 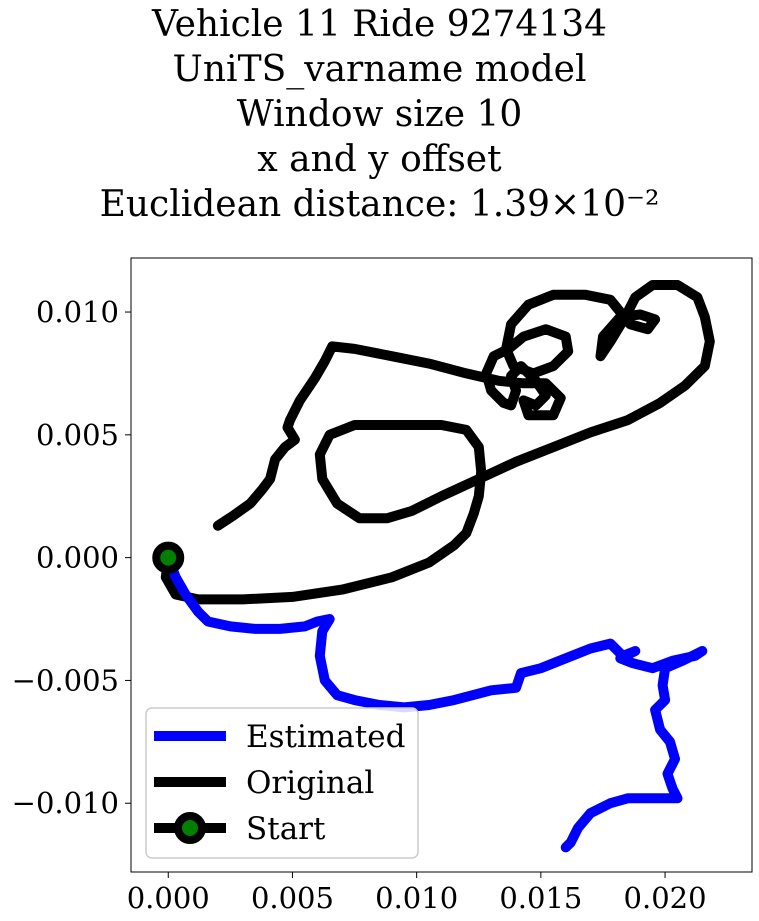 What do you see at coordinates (168, 557) in the screenshot?
I see `start-marker` at bounding box center [168, 557].